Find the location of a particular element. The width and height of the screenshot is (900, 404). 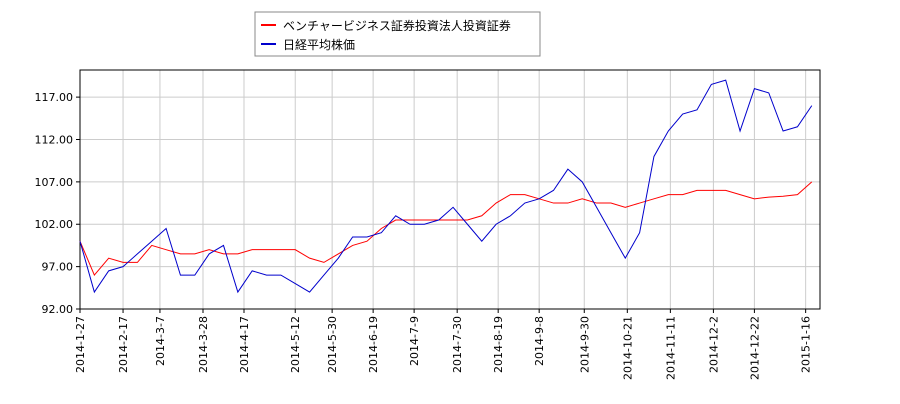

y-tick-label: 107.00 is located at coordinates (54, 182).